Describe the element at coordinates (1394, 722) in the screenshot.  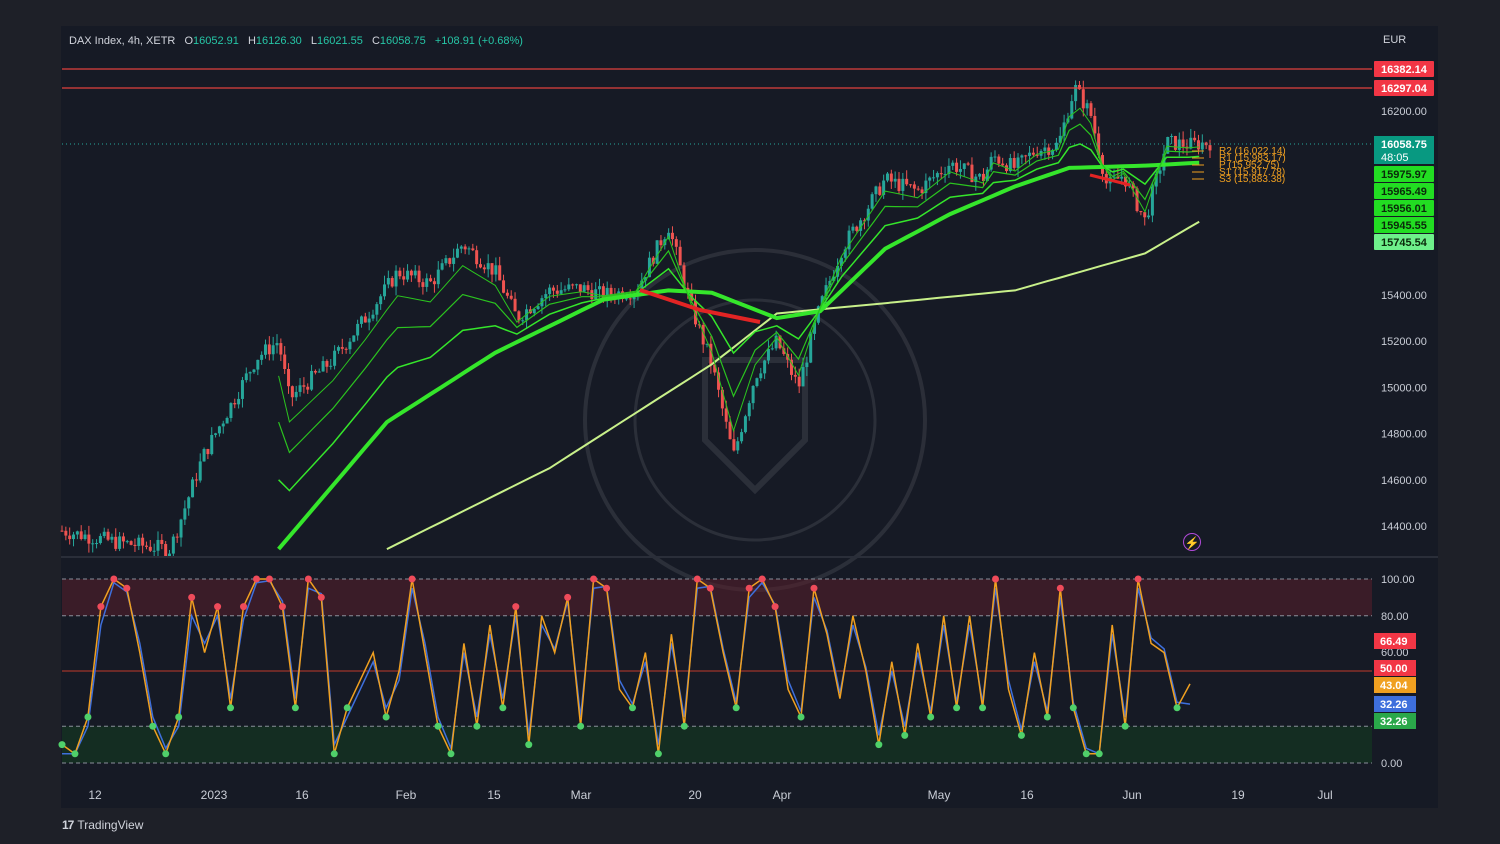
I see `osc-value-text: 32.26` at that location.